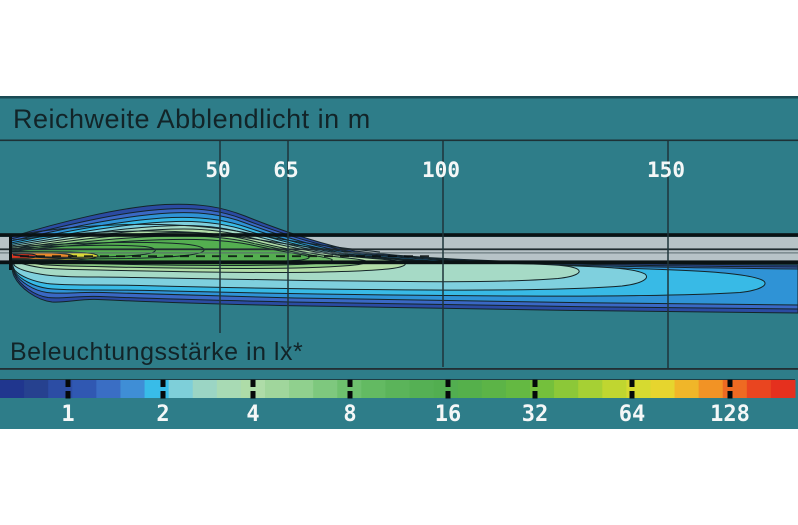  I want to click on colorbar-label: 64, so click(632, 414).